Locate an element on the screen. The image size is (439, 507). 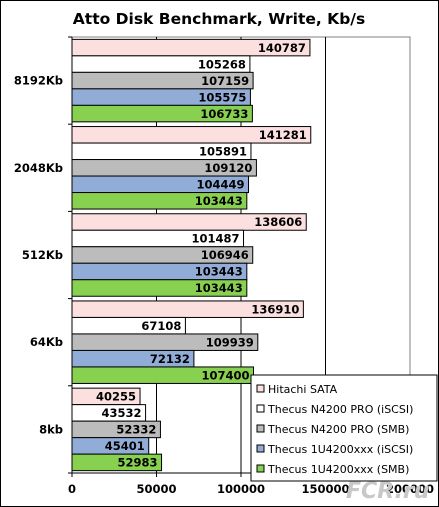
data-label: 43532 is located at coordinates (122, 413).